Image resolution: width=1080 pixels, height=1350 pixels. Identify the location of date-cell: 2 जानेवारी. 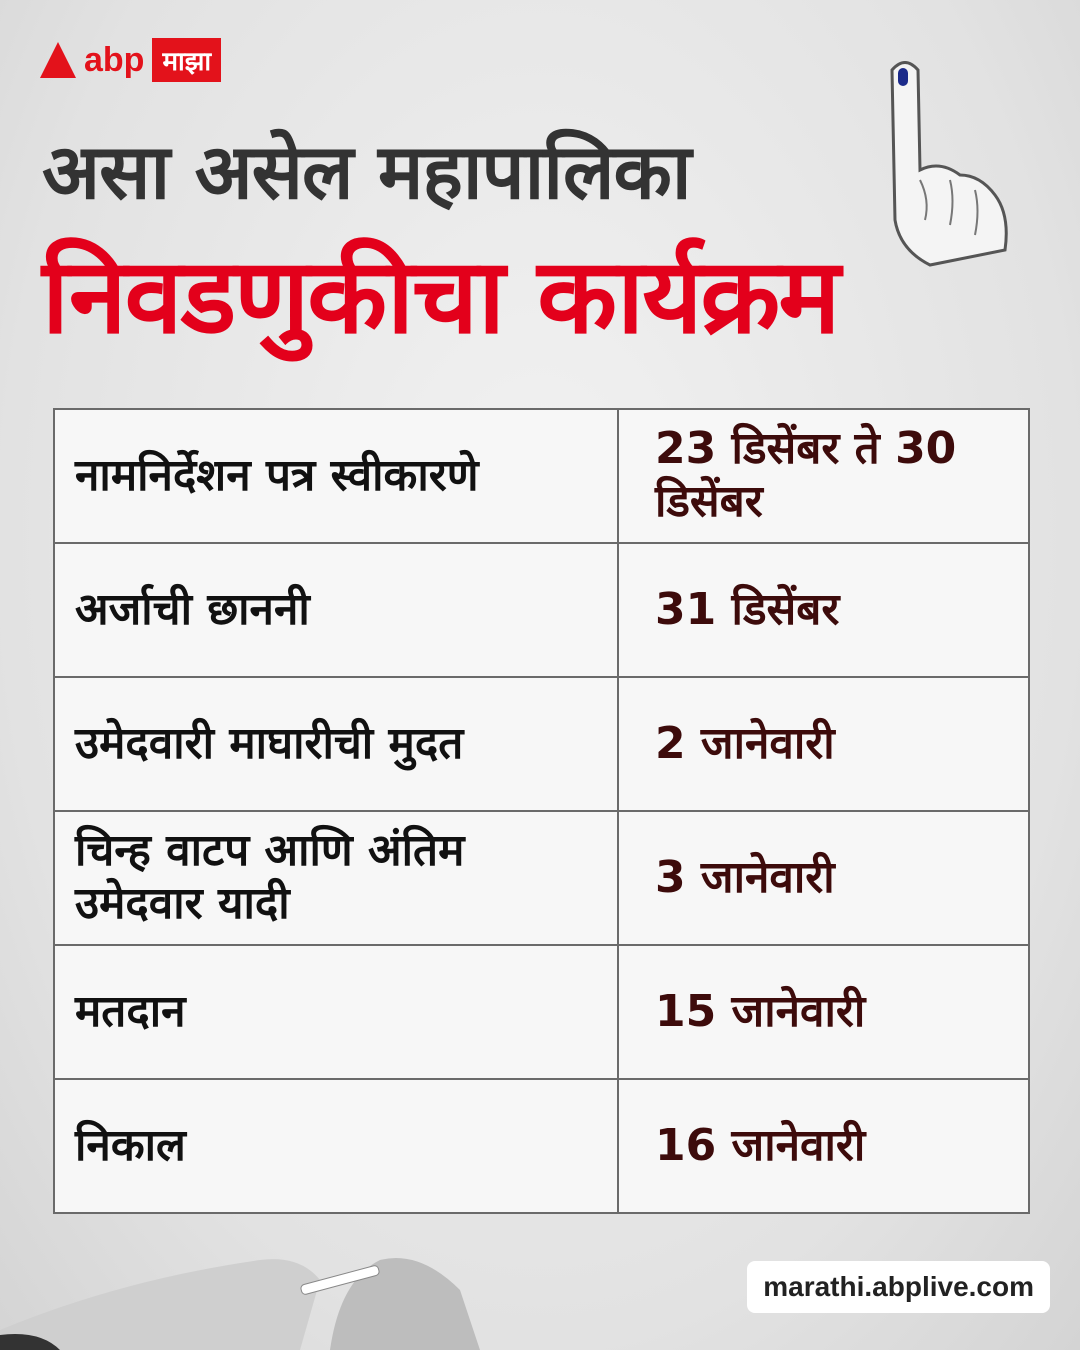
(823, 744).